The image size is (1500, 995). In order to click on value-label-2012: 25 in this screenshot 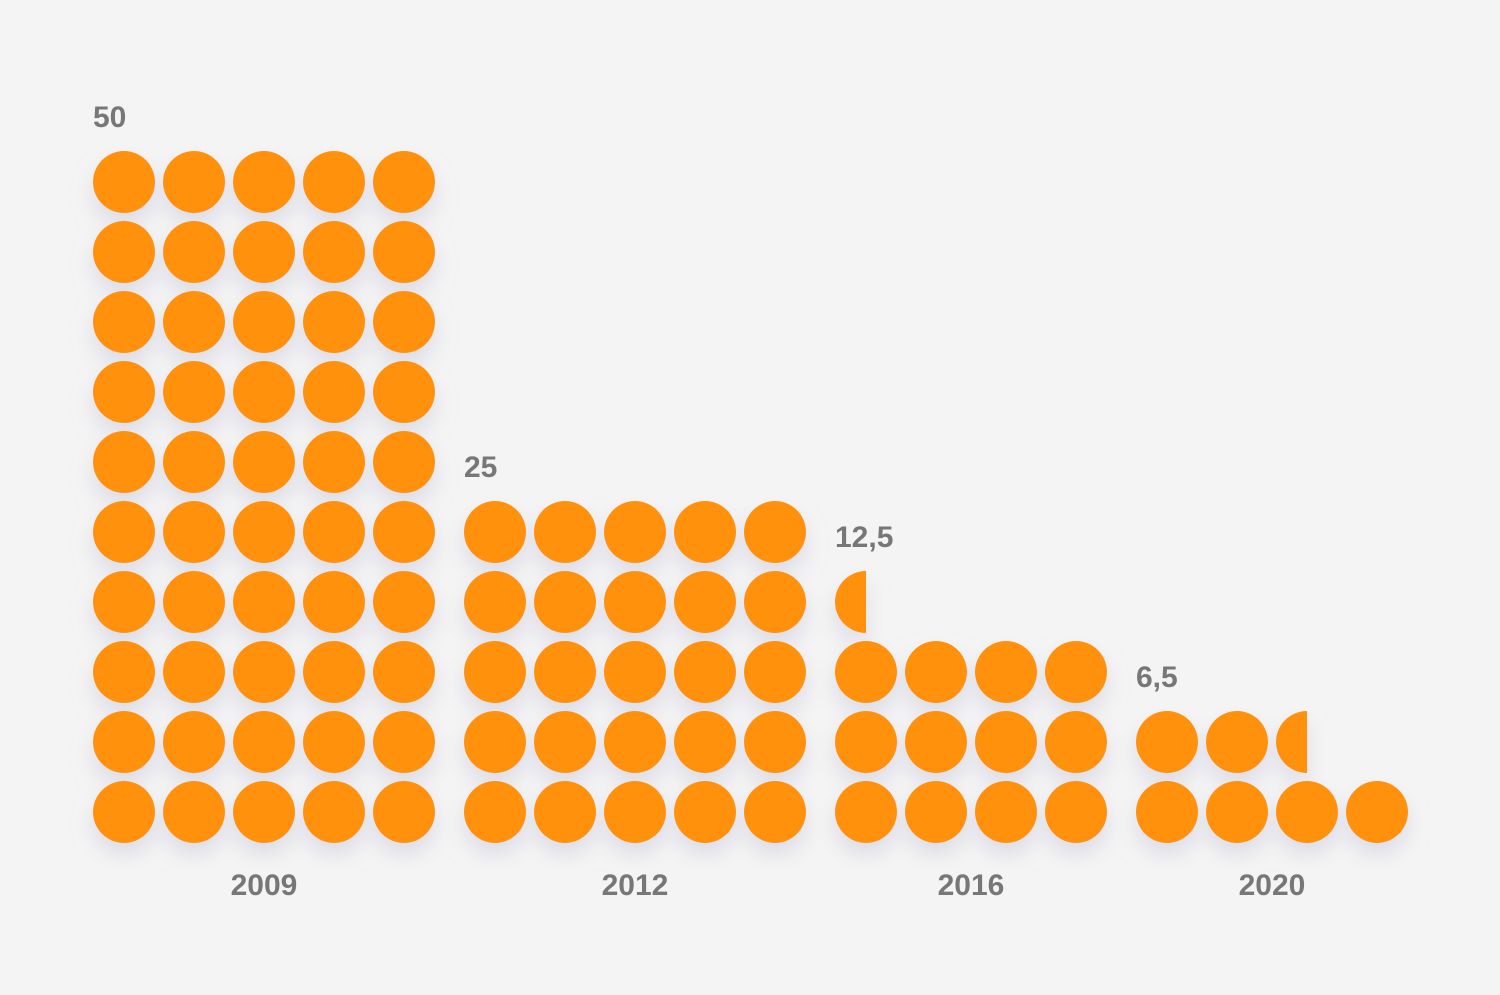, I will do `click(480, 467)`.